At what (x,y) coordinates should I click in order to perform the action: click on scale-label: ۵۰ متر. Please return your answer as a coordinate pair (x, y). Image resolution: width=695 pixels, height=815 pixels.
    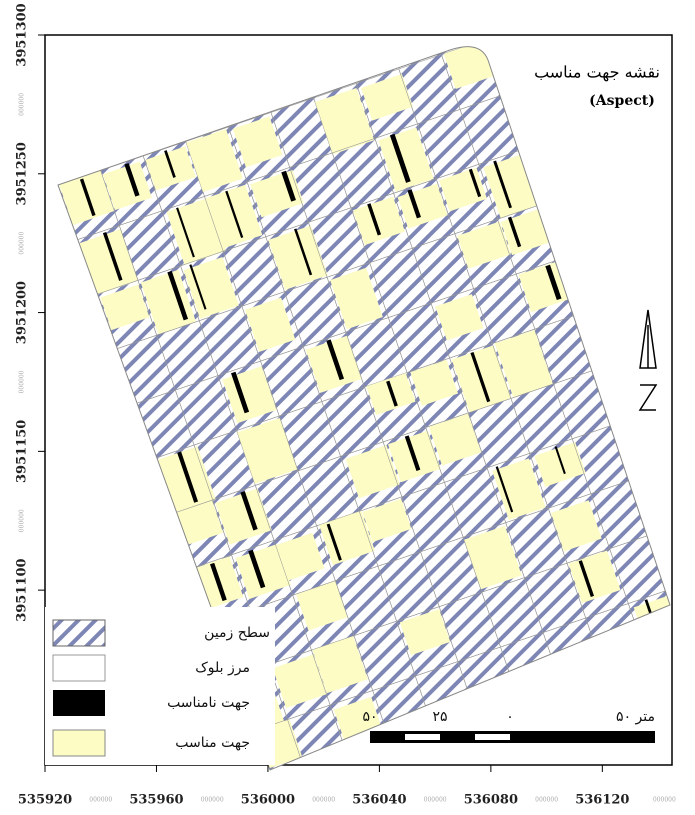
    Looking at the image, I should click on (635, 717).